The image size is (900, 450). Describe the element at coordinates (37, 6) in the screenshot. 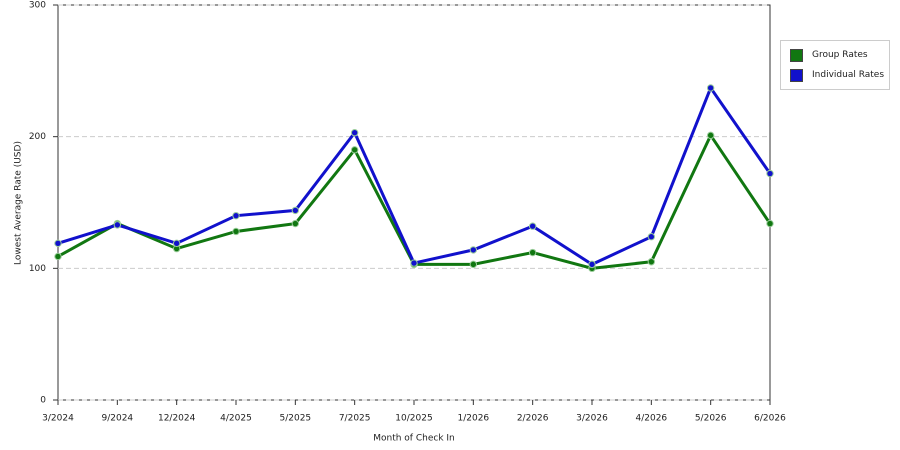

I see `y-tick-label: 300` at that location.